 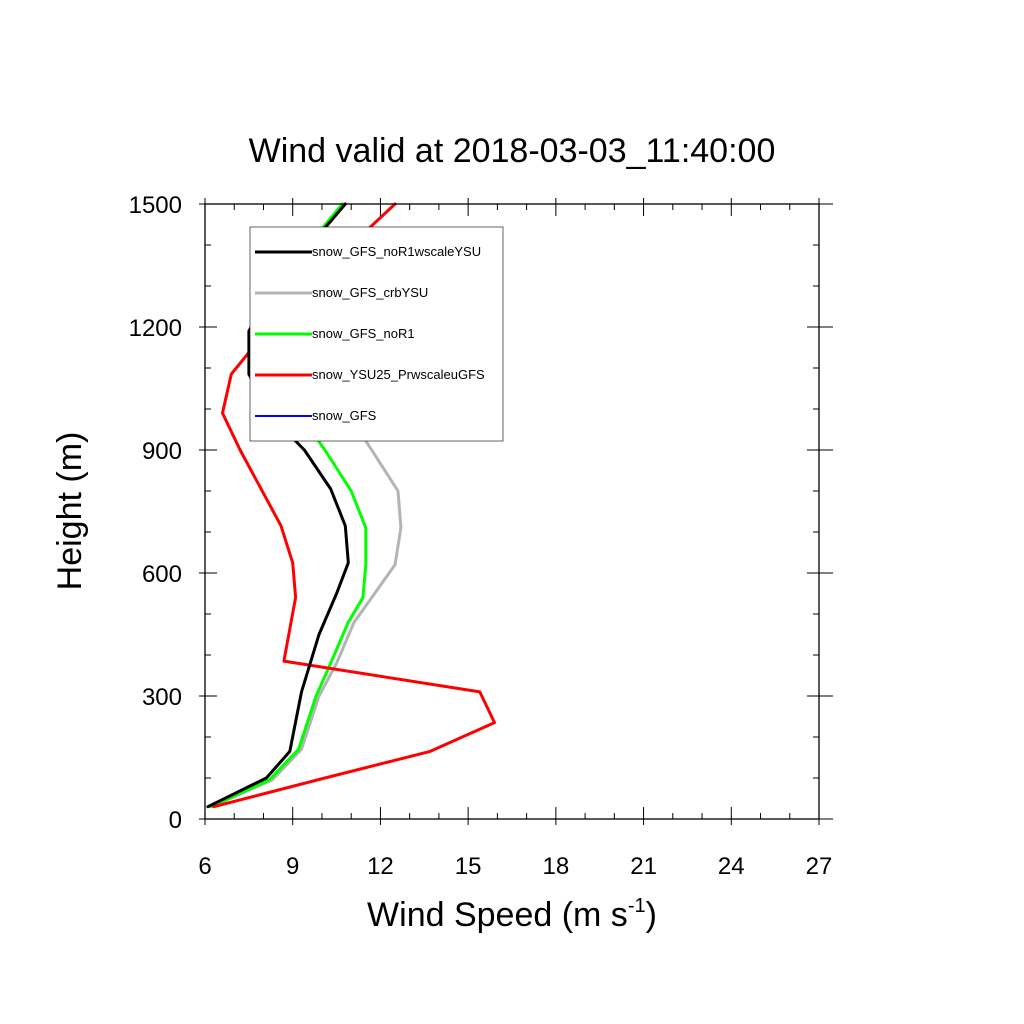 What do you see at coordinates (155, 513) in the screenshot?
I see `y-tick-labels: 0 300 600 900 1200 1500` at bounding box center [155, 513].